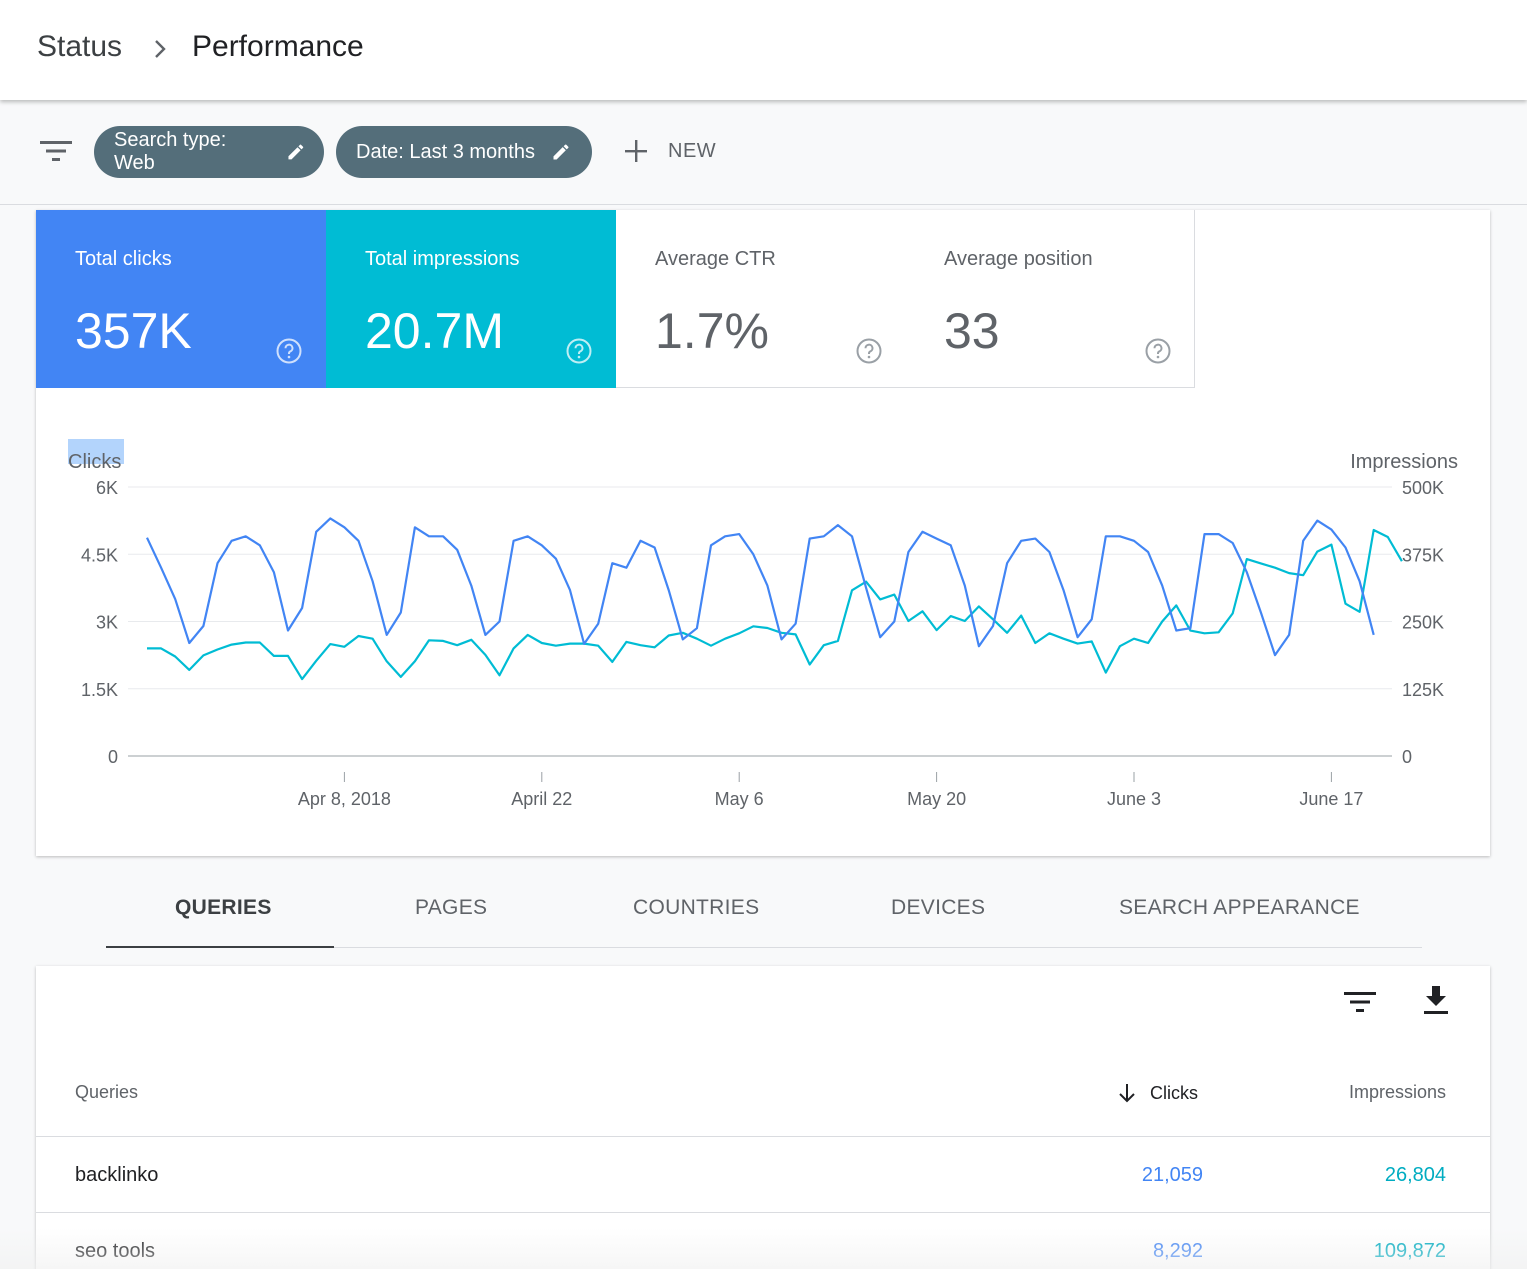 This screenshot has height=1269, width=1527. I want to click on clicks-axis-title-highlight, so click(96, 451).